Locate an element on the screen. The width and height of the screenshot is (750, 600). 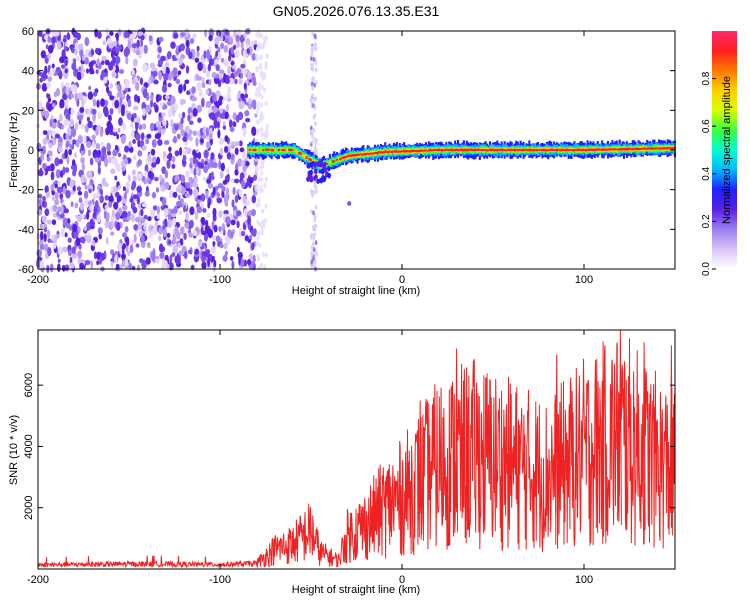
spectrogram-x-tick-label: 0 is located at coordinates (402, 280).